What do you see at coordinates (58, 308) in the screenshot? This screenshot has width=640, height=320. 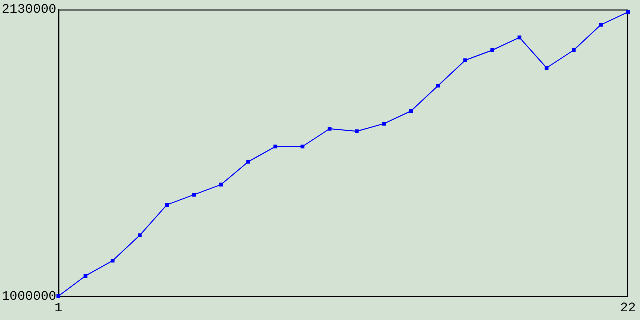 I see `x-tick-label: 1` at bounding box center [58, 308].